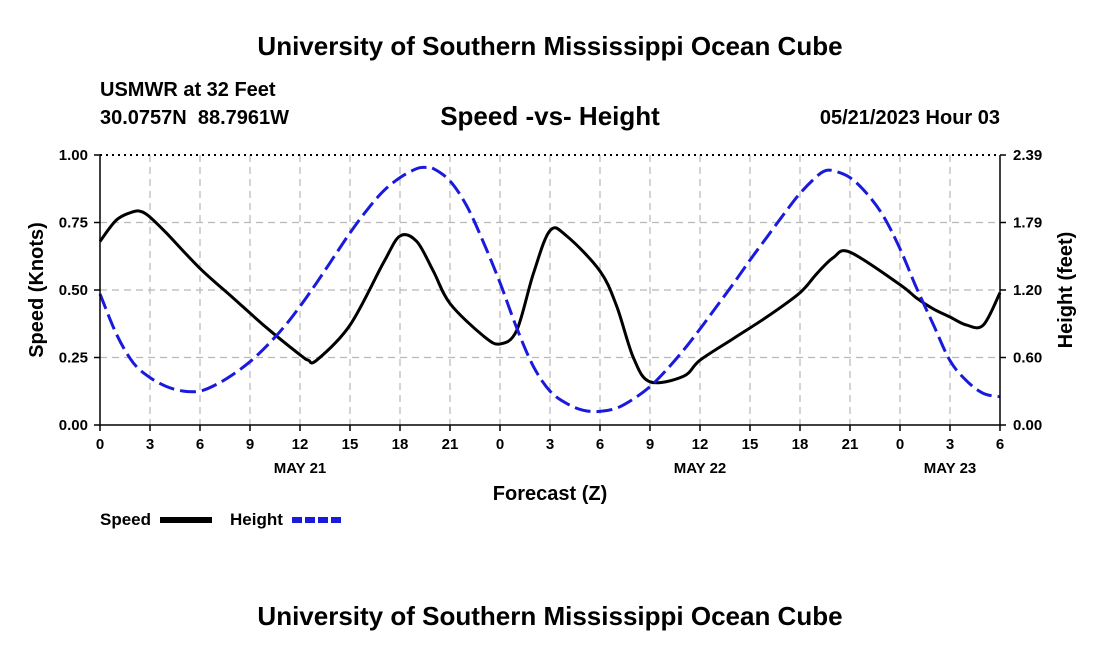  Describe the element at coordinates (73, 155) in the screenshot. I see `y-left-tick-label: 1.00` at that location.